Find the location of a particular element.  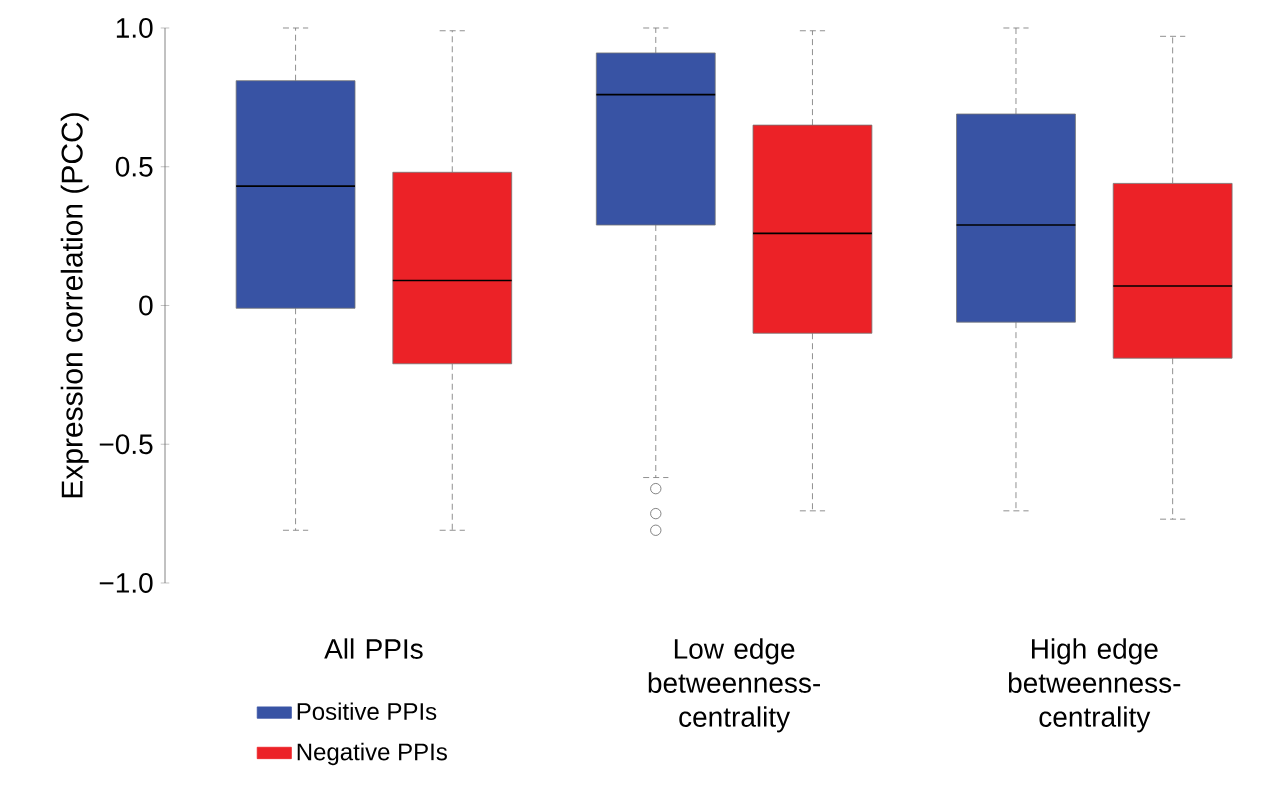

y-tick-label: 0 is located at coordinates (146, 305).